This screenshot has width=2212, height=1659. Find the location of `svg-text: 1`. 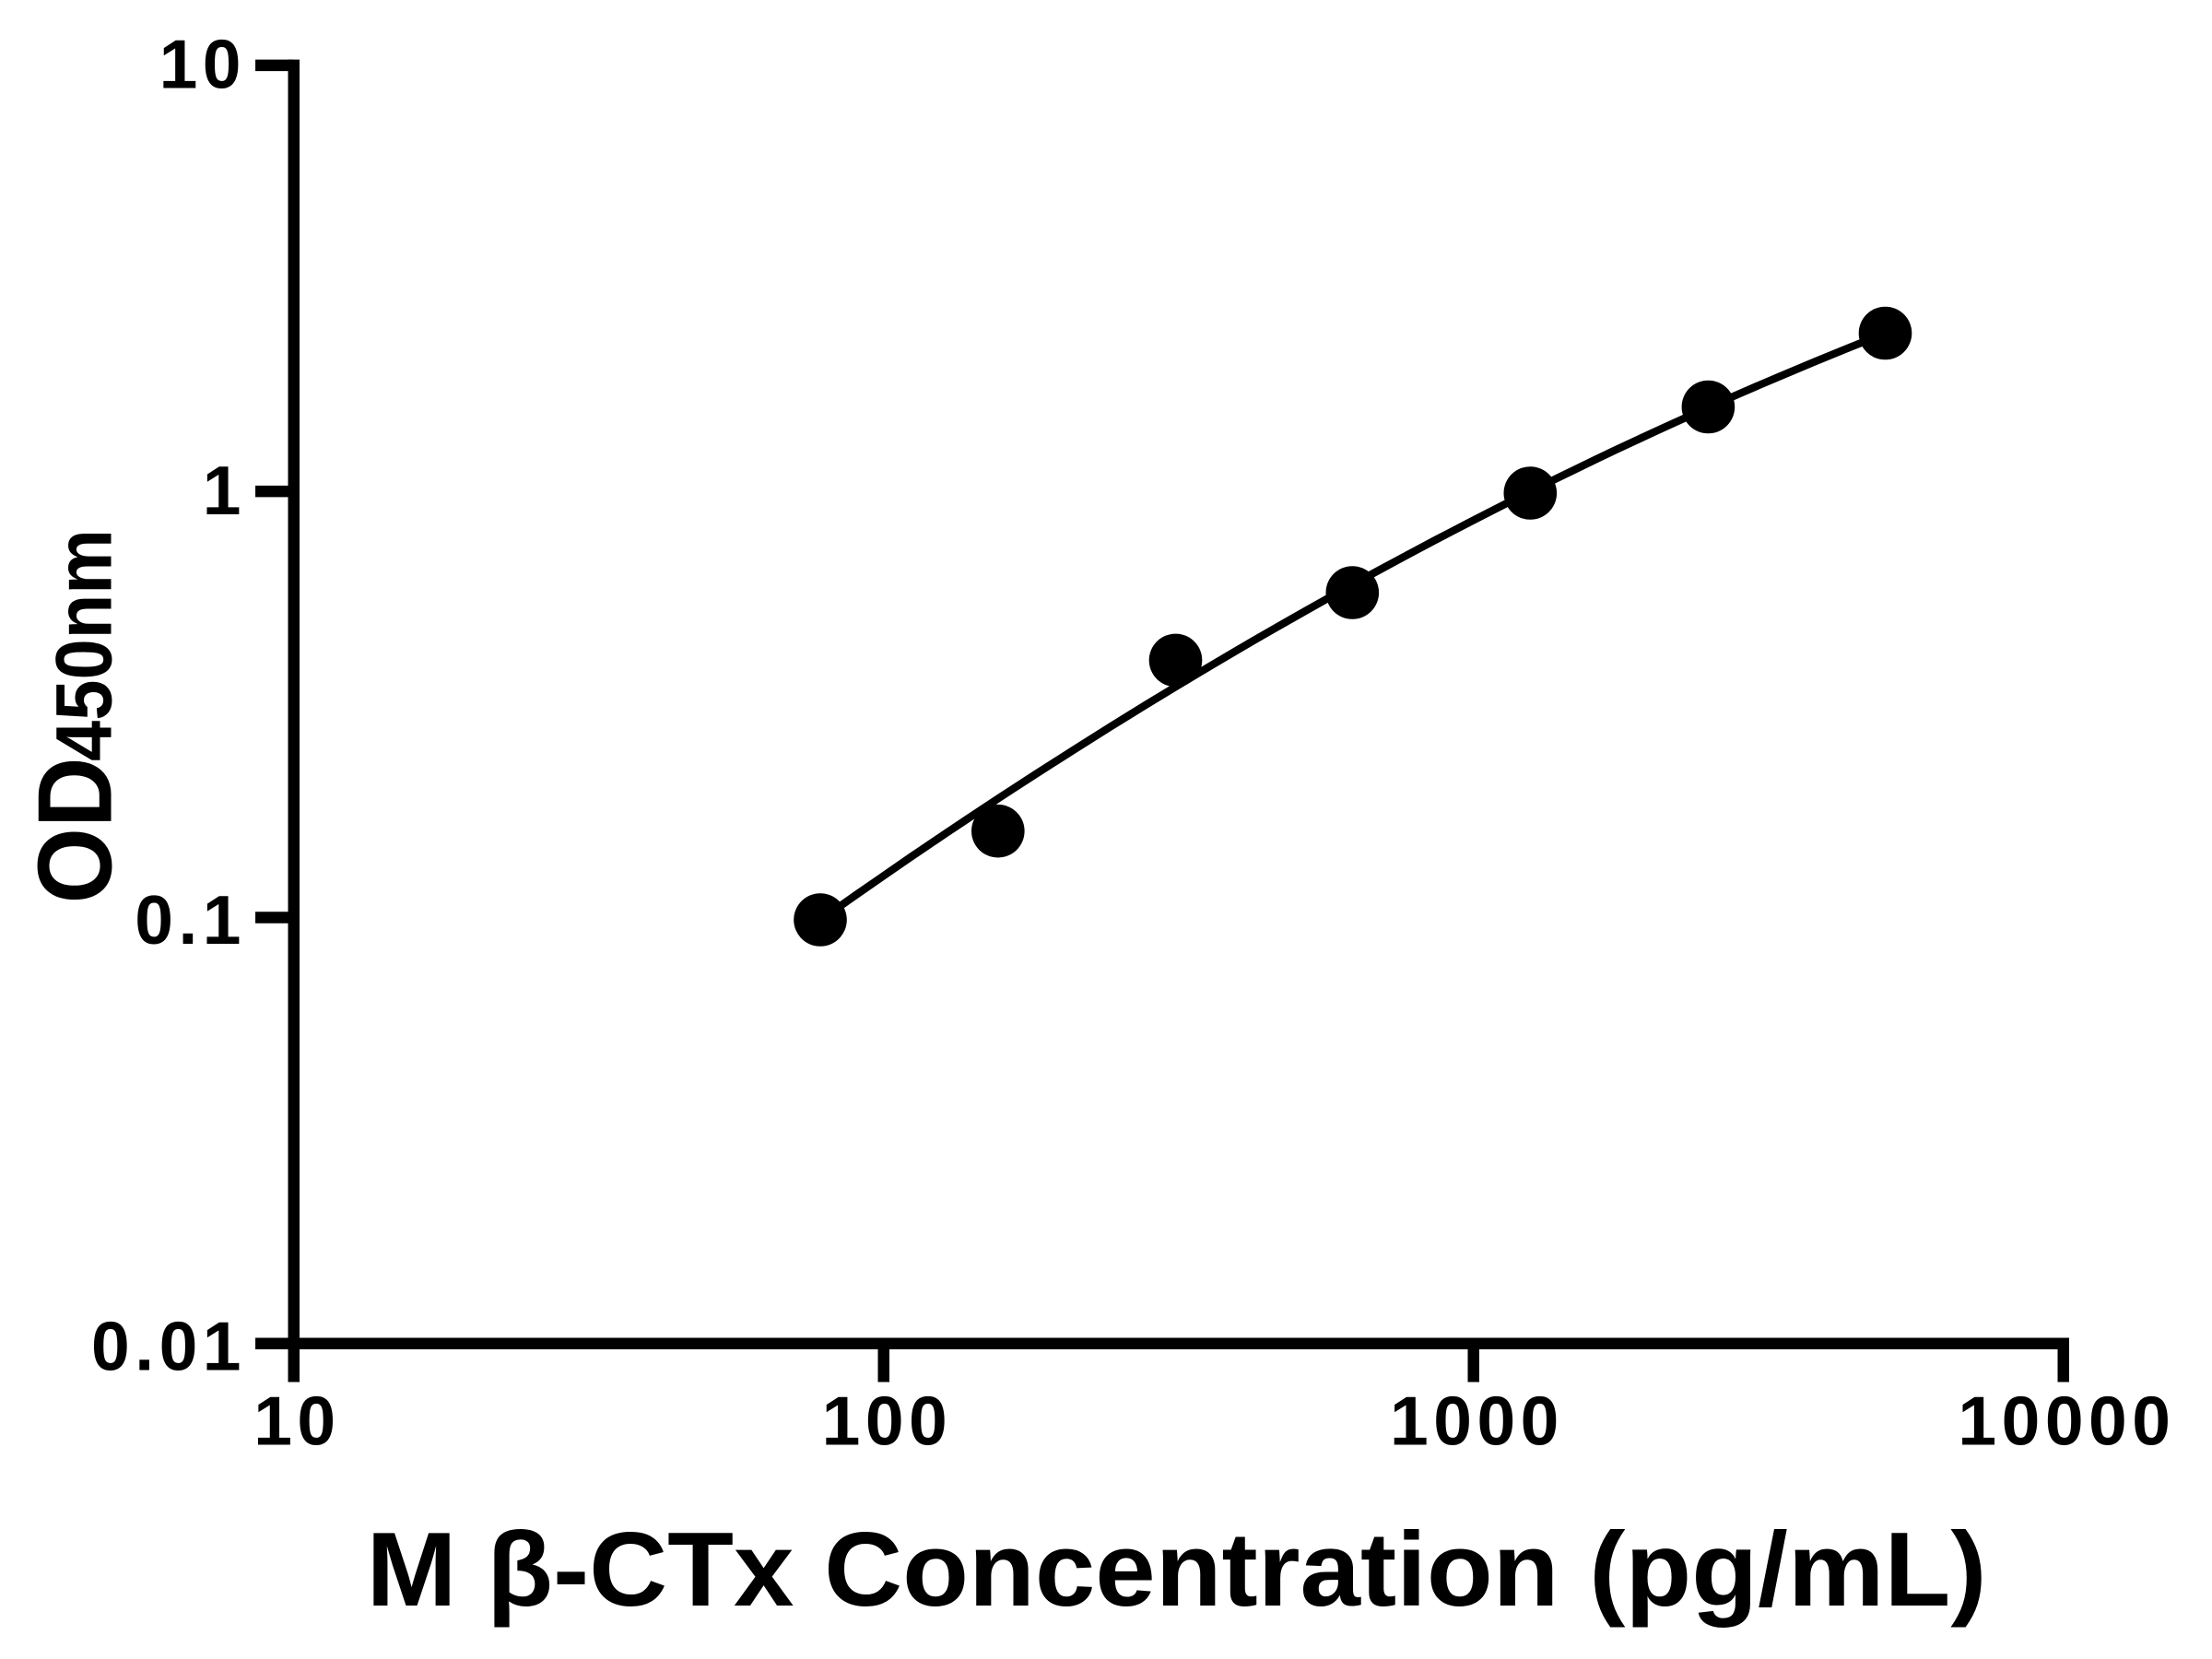

svg-text: 1 is located at coordinates (224, 490).